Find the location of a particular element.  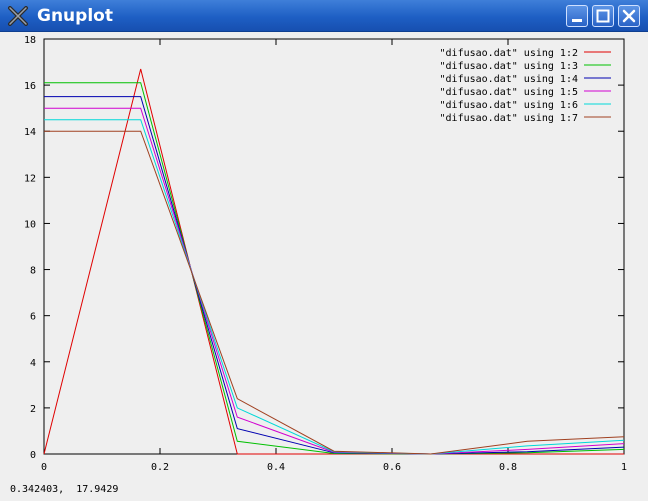

x-tick-label: 0 is located at coordinates (44, 467).